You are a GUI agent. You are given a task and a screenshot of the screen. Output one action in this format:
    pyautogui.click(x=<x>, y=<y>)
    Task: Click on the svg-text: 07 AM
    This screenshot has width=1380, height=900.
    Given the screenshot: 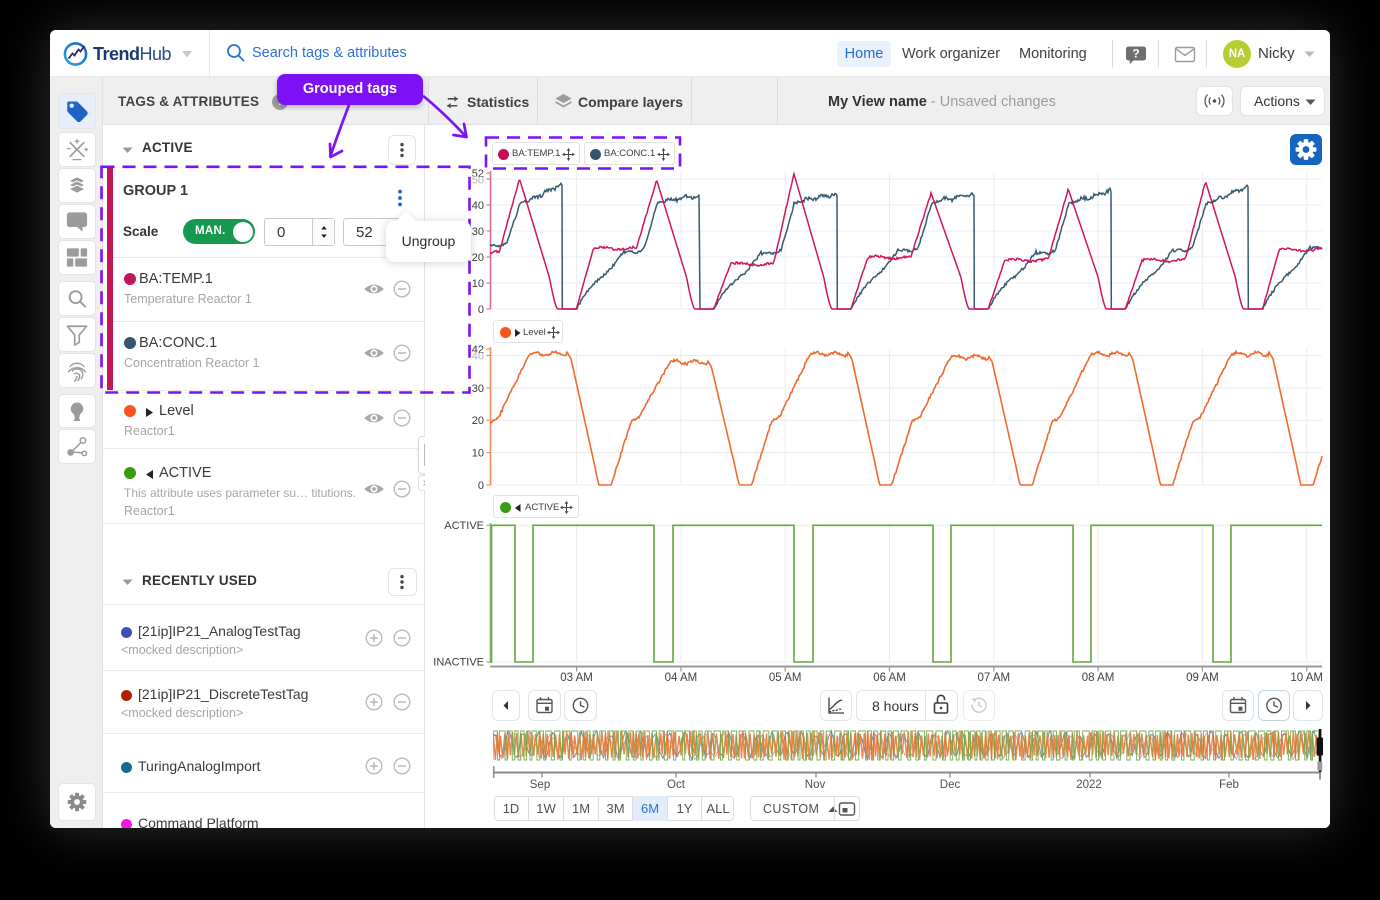 What is the action you would take?
    pyautogui.click(x=993, y=678)
    